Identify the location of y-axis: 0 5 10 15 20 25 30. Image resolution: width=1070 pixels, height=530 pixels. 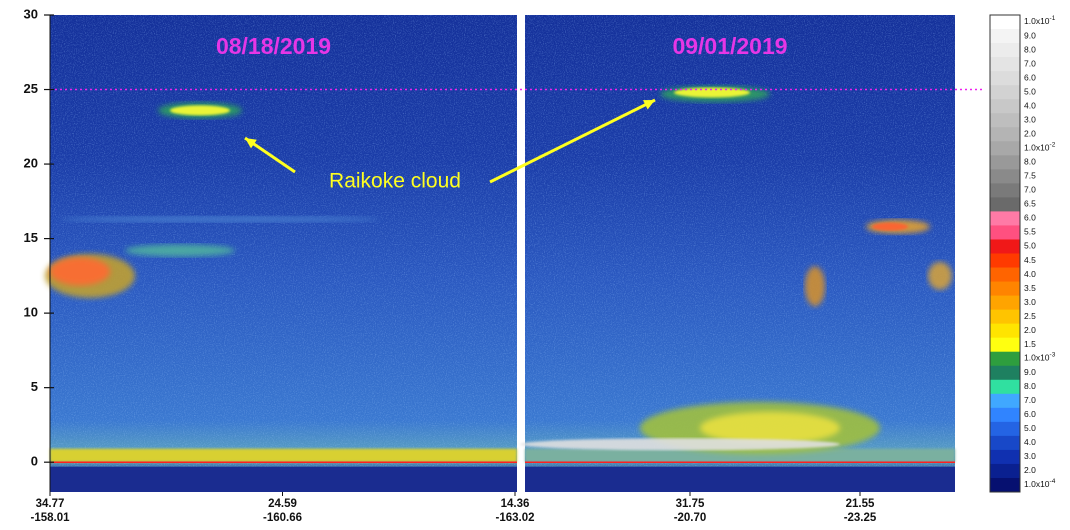
(39, 249).